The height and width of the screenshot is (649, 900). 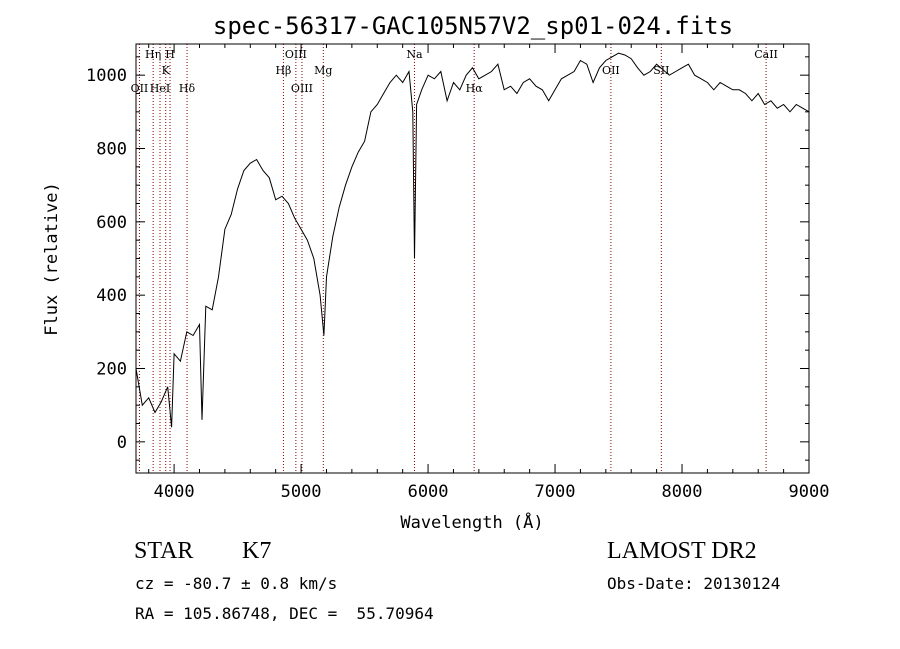 I want to click on y-tick-label: 600, so click(x=111, y=223).